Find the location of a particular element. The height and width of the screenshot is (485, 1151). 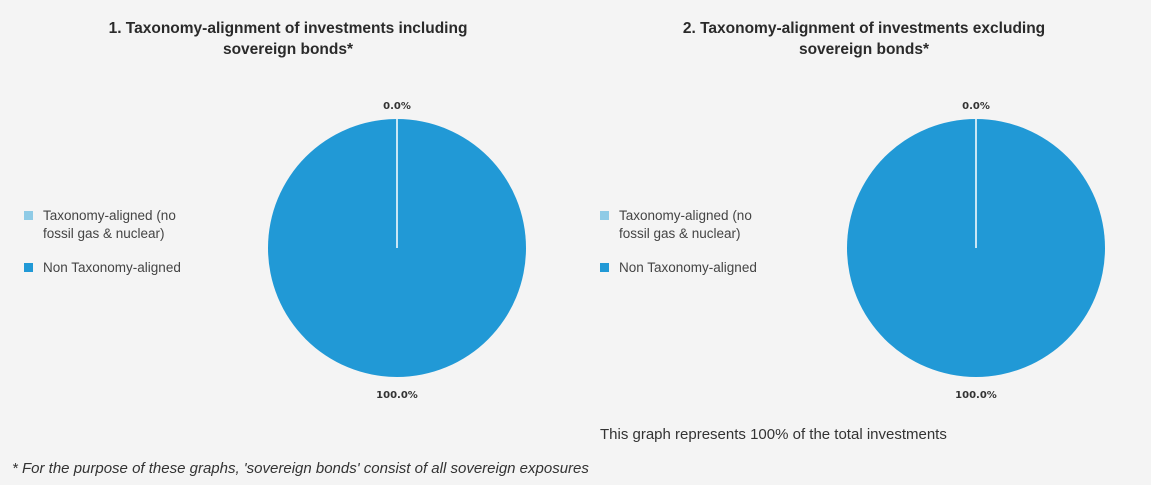

pie-chart-2: 0.0% 100.0% is located at coordinates (976, 251).